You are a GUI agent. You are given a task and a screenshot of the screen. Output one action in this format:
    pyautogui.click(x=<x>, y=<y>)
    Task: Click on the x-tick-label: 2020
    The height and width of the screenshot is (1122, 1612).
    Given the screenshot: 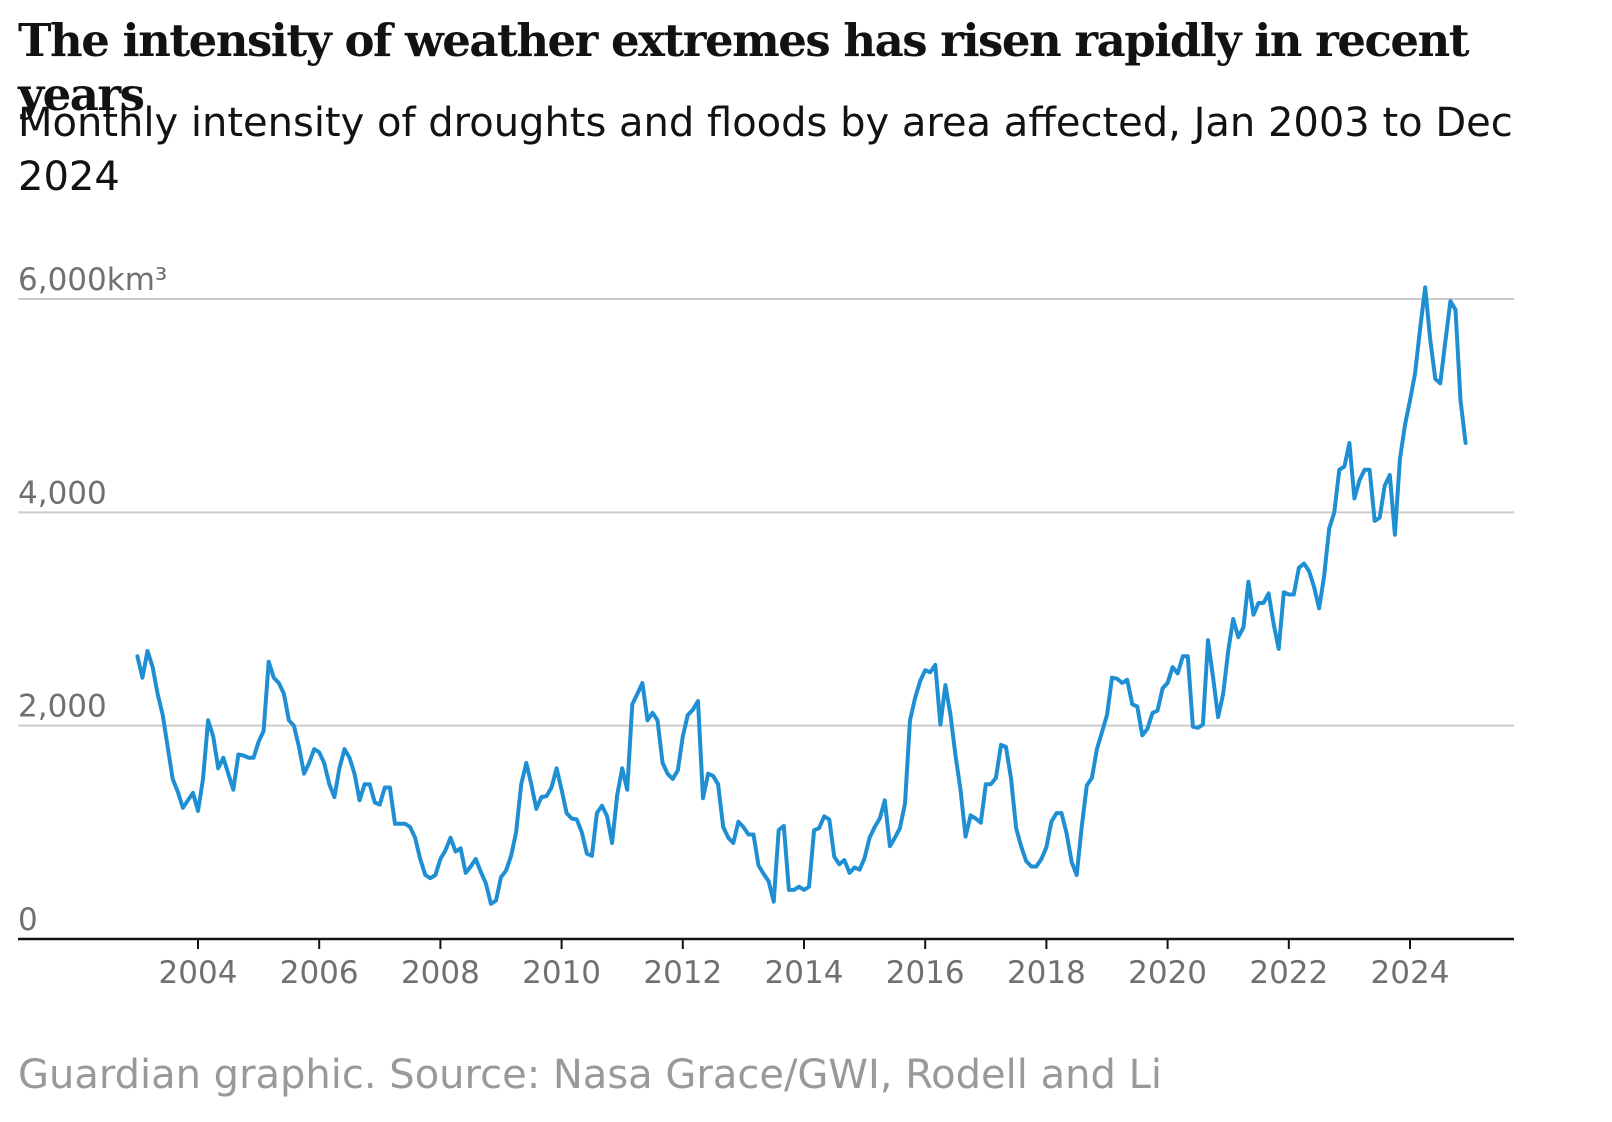 What is the action you would take?
    pyautogui.click(x=1167, y=973)
    